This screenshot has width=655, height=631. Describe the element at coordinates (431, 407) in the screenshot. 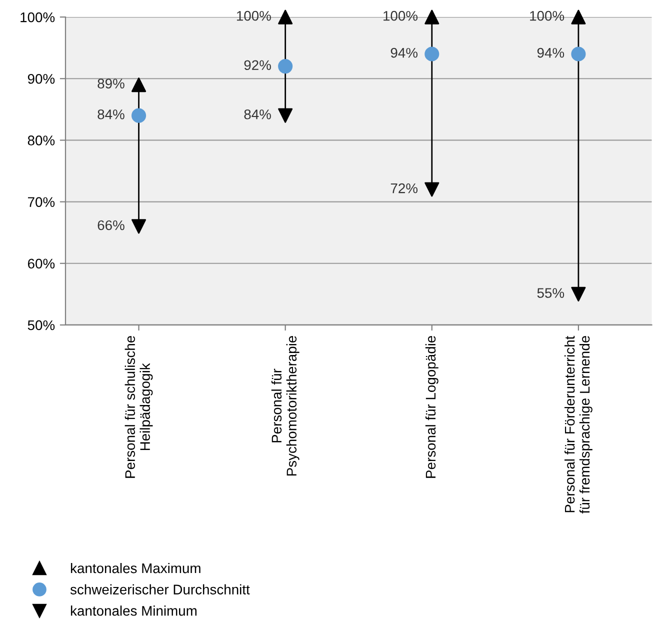

I see `x-tick-label: Personal für Logopädie` at that location.